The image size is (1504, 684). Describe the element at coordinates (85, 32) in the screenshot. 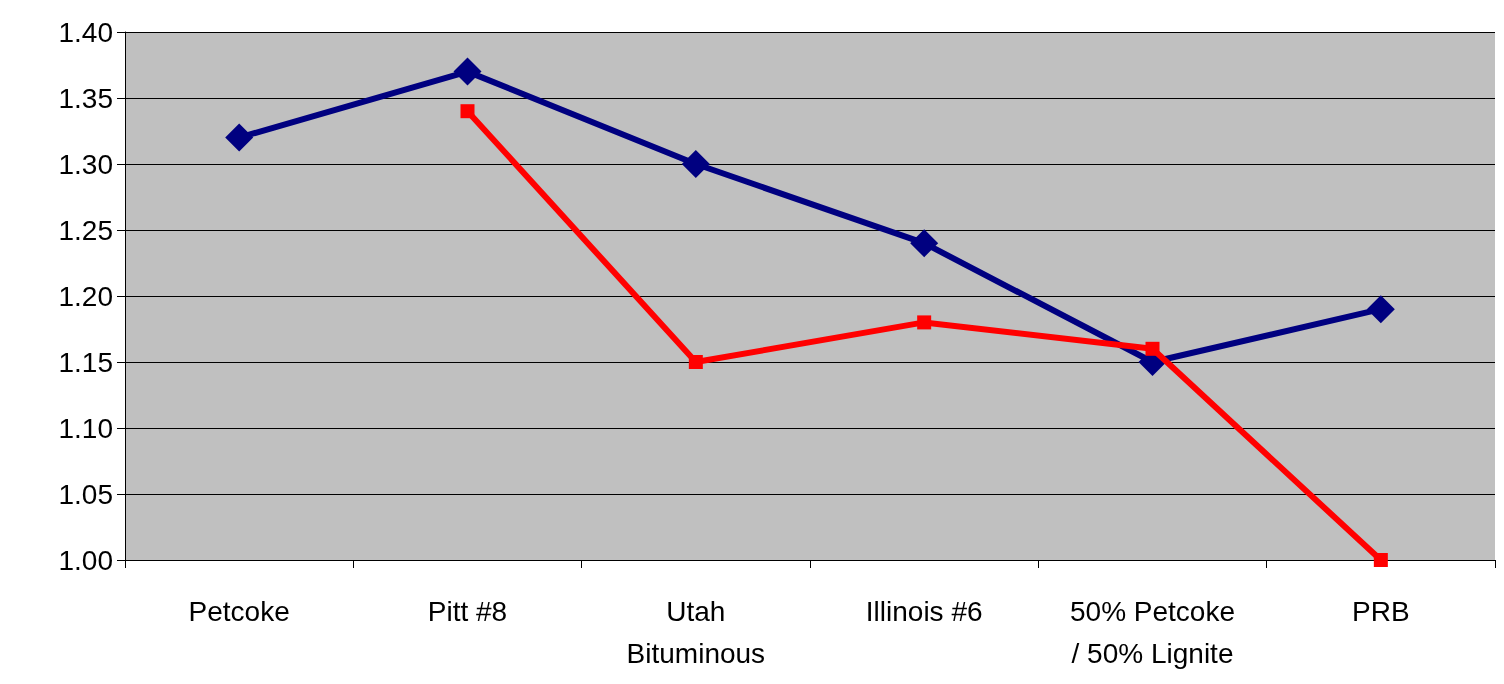

I see `y-tick-label: 1.40` at that location.